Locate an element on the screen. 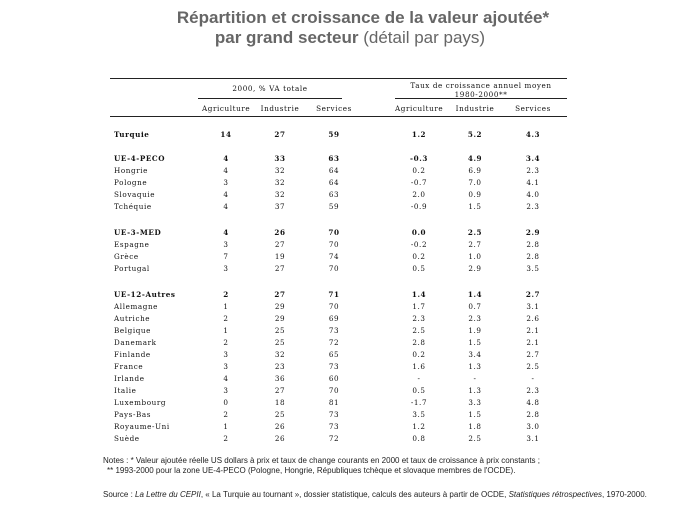 The image size is (700, 520). group2-rule is located at coordinates (481, 98).